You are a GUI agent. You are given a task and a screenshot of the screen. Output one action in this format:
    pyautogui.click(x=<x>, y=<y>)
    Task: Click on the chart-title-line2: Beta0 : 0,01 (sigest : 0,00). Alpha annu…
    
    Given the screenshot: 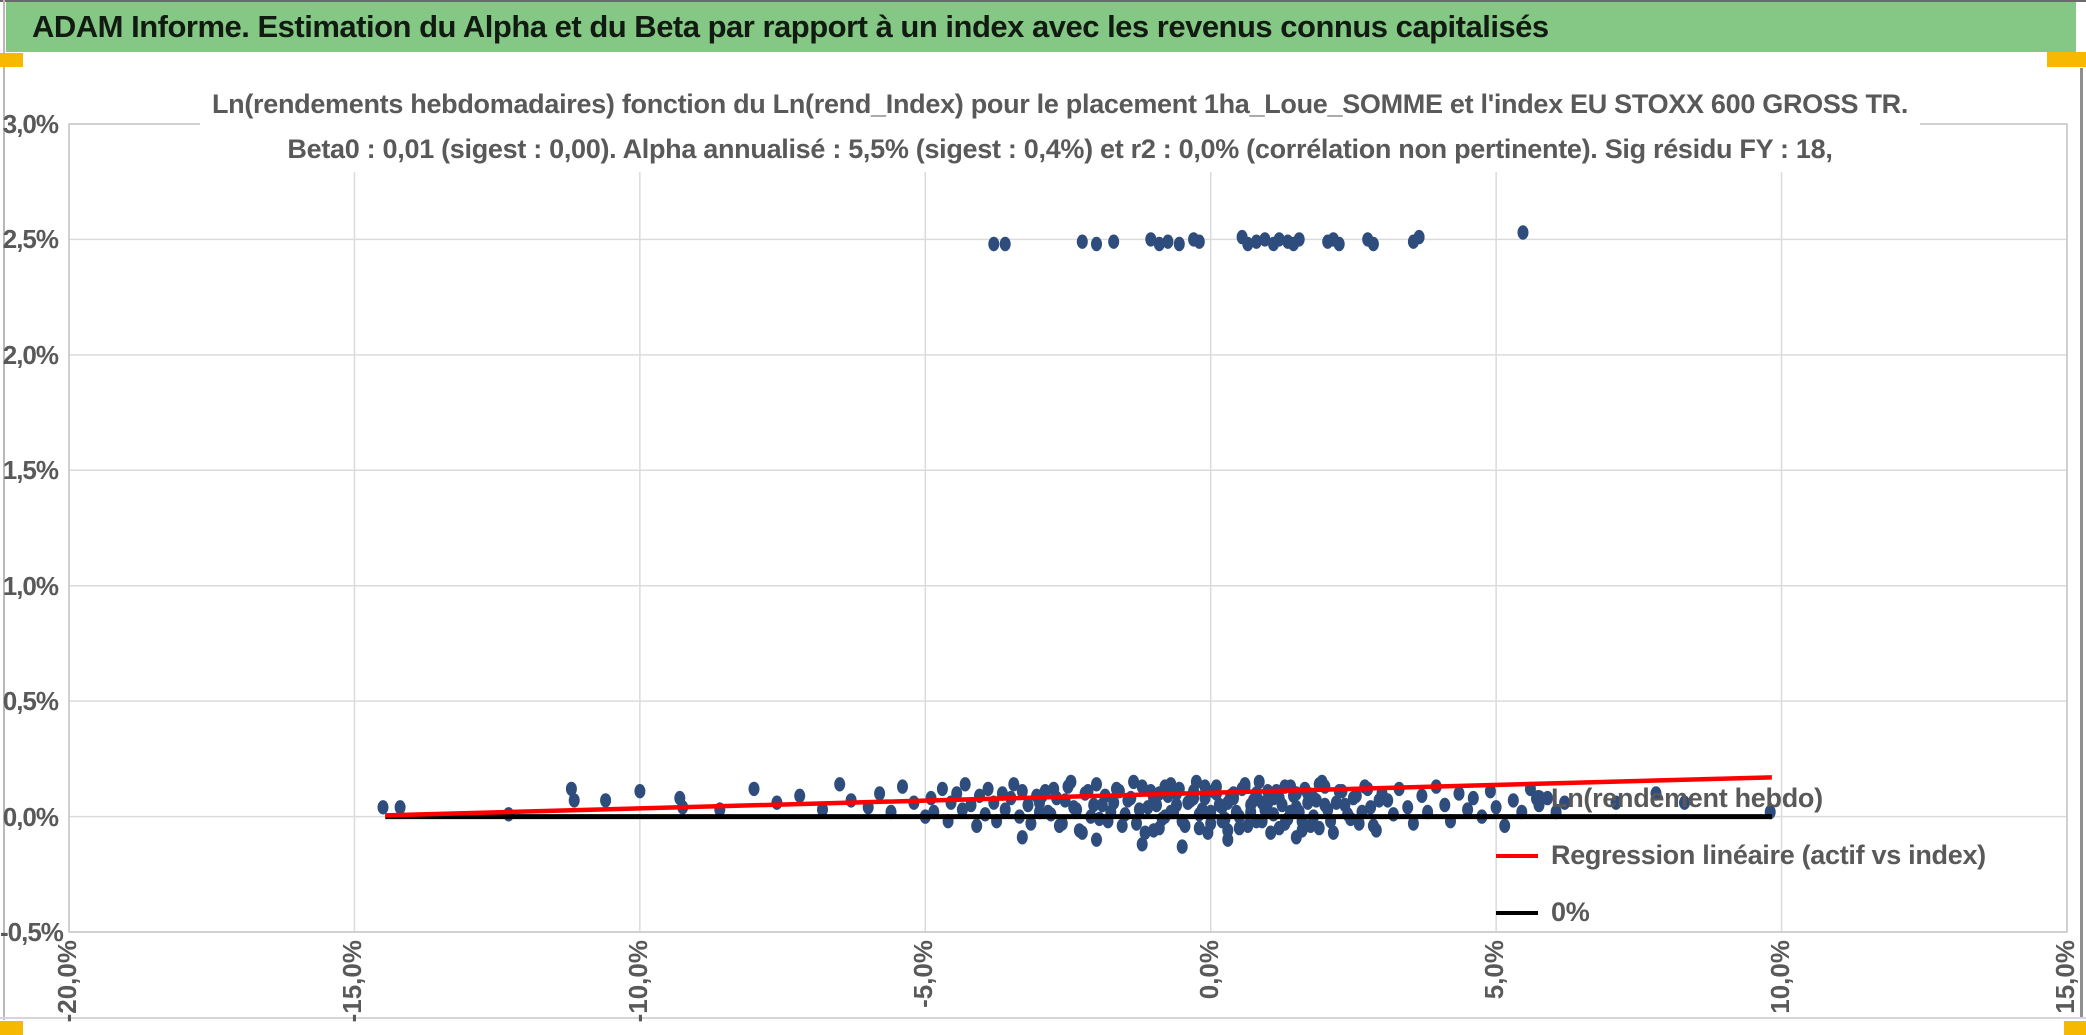 What is the action you would take?
    pyautogui.click(x=1060, y=149)
    